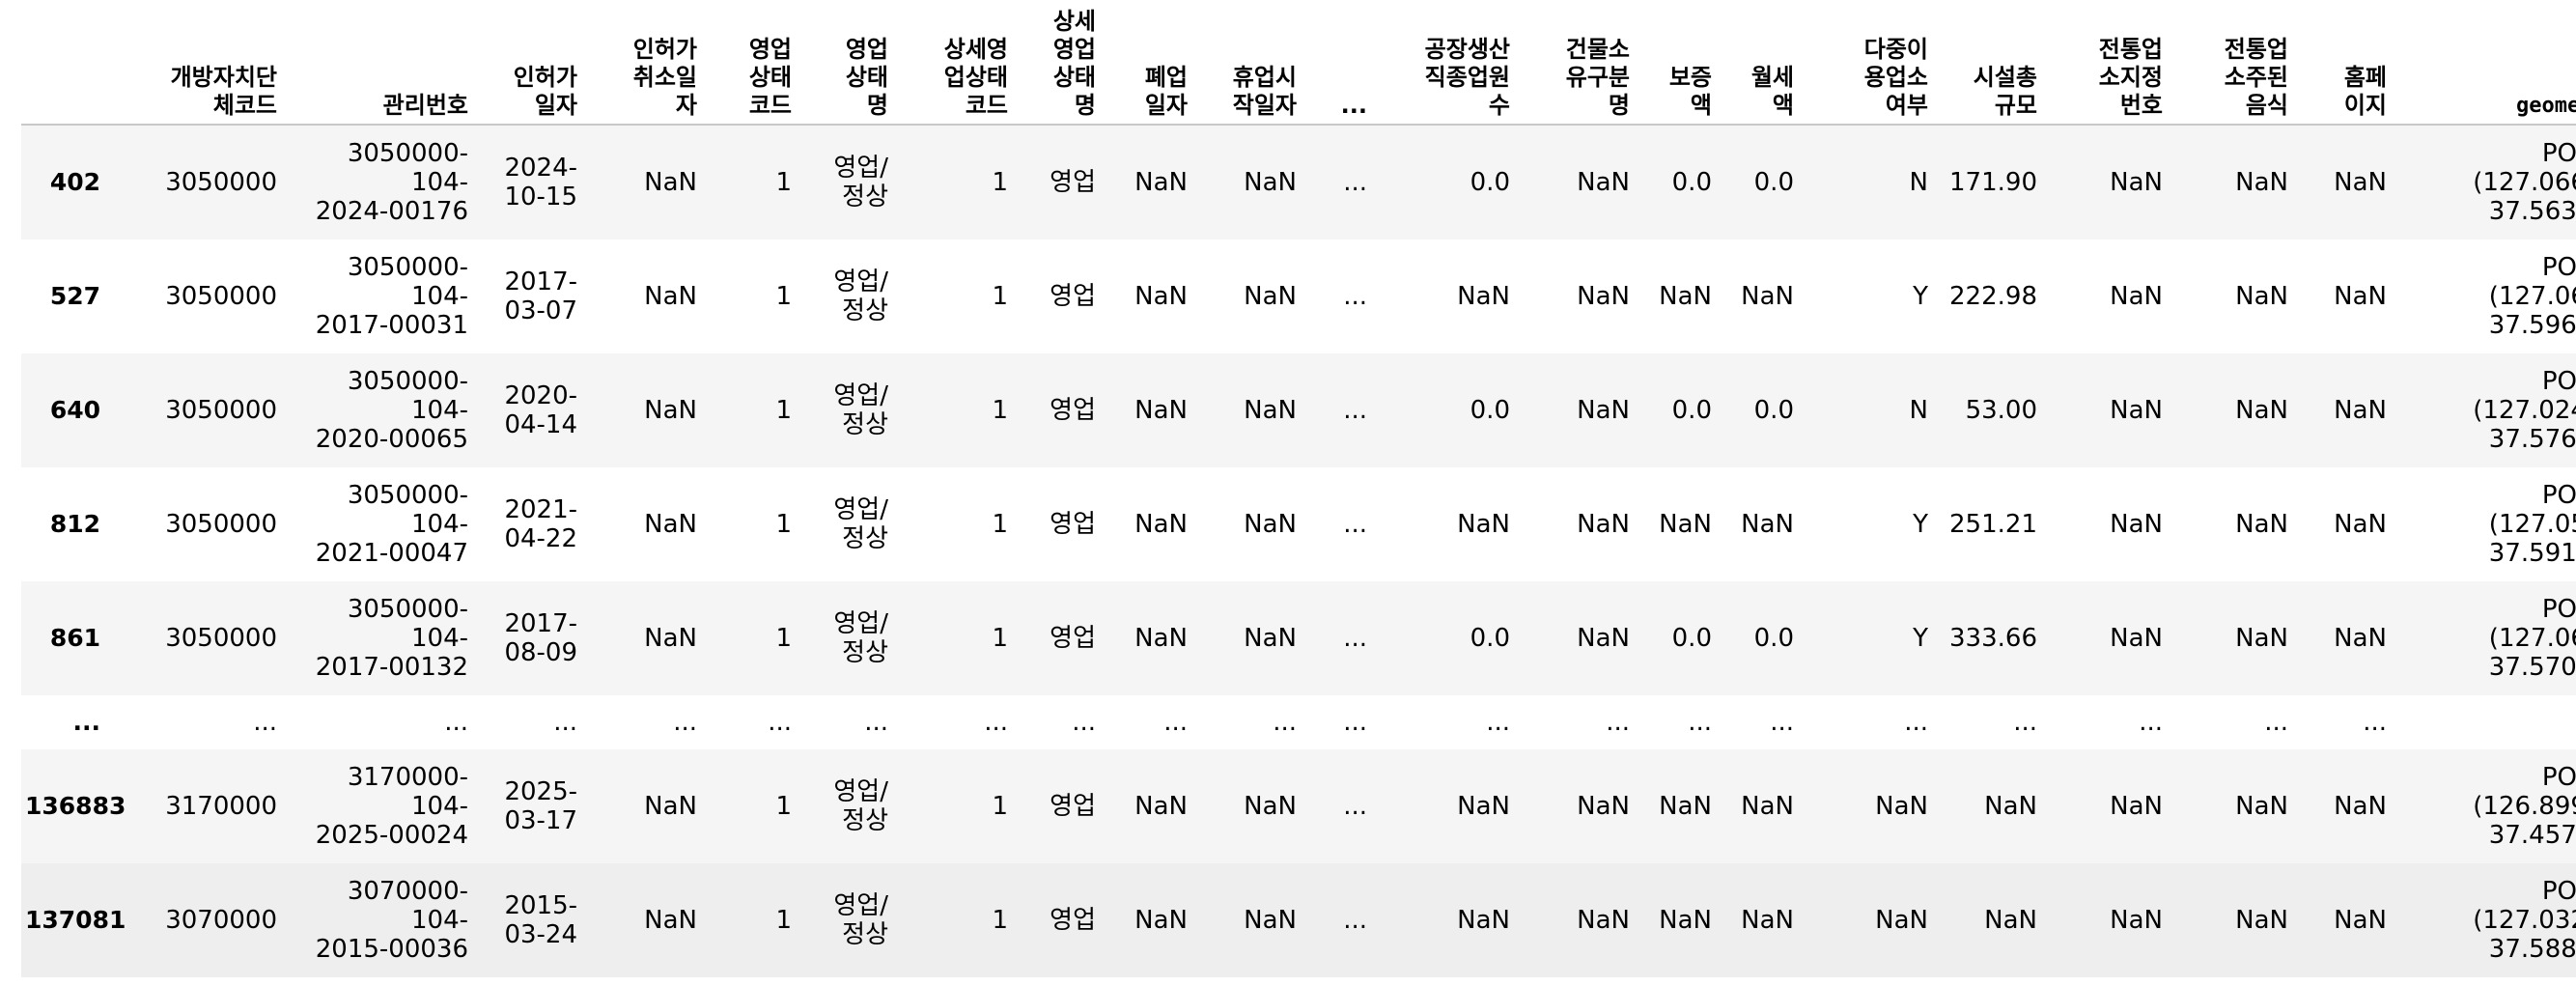 The image size is (2576, 986). What do you see at coordinates (2001, 63) in the screenshot?
I see `column-header-c17: 시설총 규모` at bounding box center [2001, 63].